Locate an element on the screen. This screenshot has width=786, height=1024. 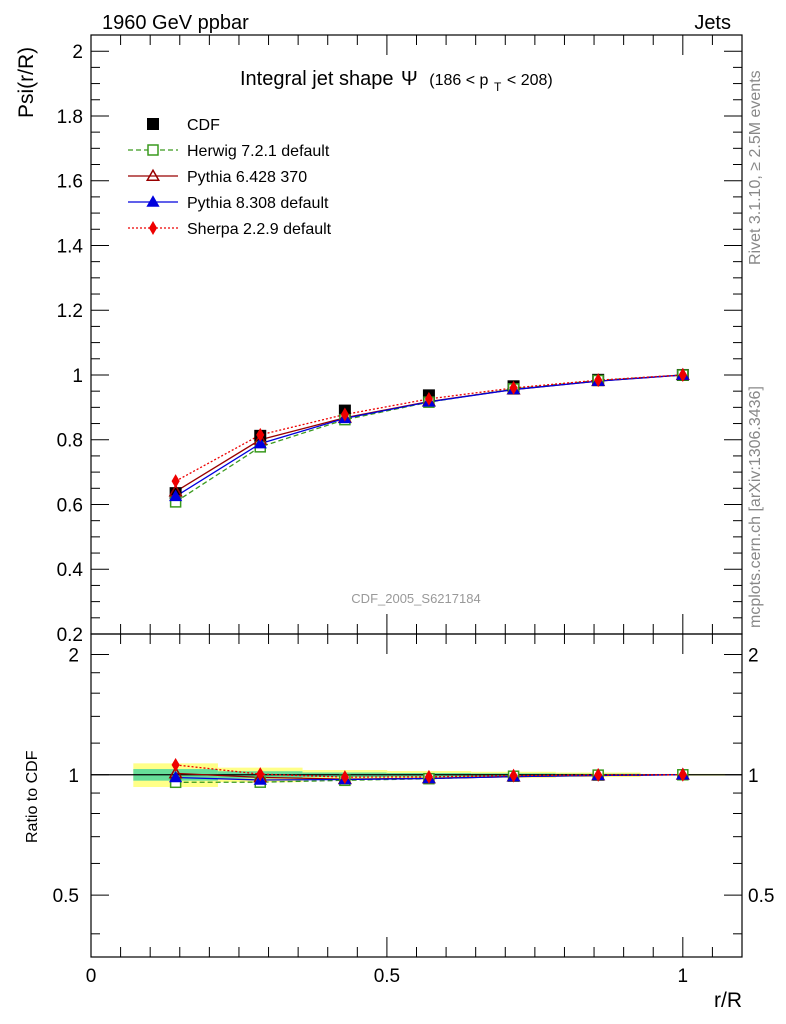
x-tick-label: 0.5 is located at coordinates (387, 976).